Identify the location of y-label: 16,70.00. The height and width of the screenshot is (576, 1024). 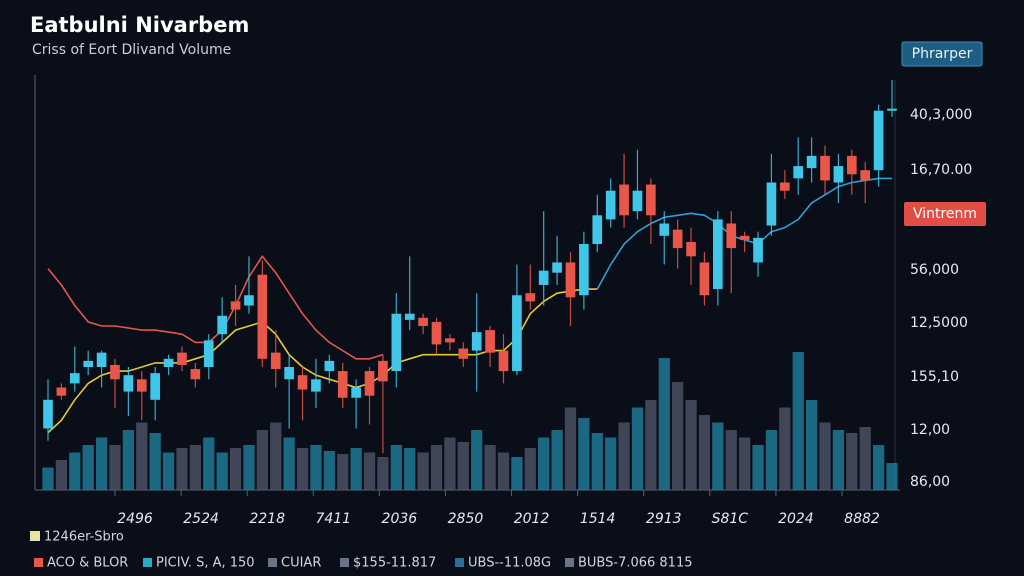
(941, 170).